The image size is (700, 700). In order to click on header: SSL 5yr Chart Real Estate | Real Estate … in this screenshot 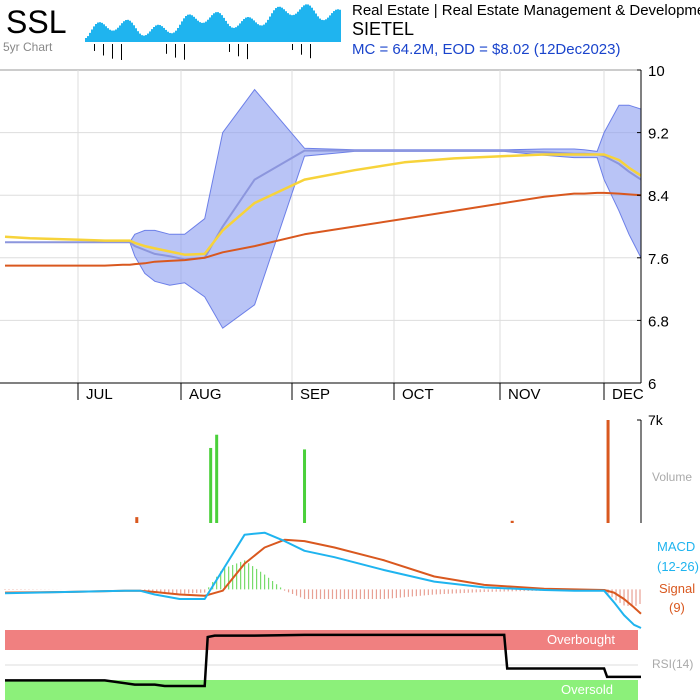, I will do `click(351, 31)`.